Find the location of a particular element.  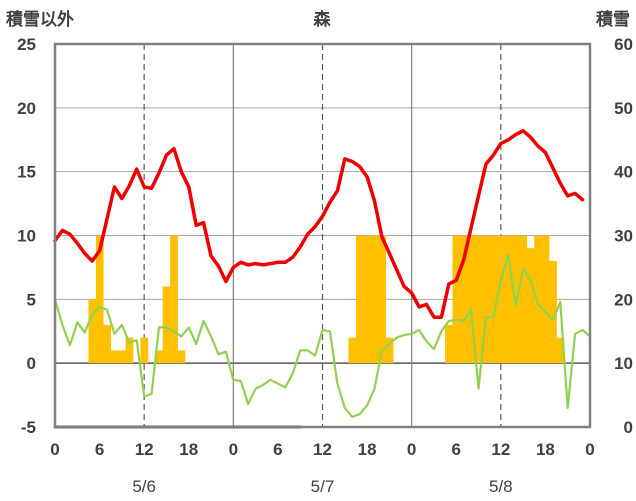

left-tick-label: 20 is located at coordinates (26, 108).